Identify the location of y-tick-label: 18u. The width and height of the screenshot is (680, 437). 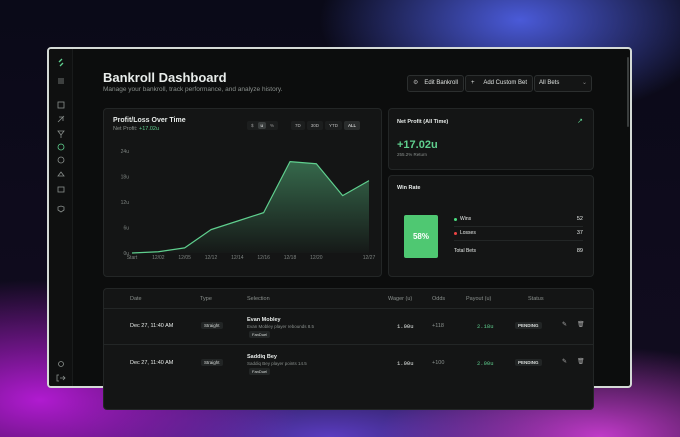
(125, 178).